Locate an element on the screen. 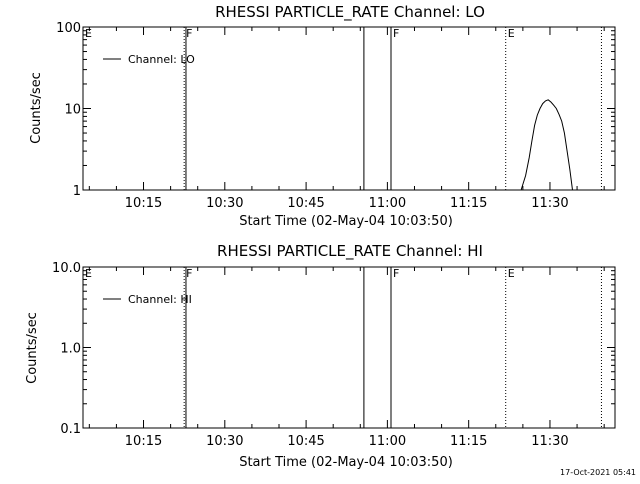 The height and width of the screenshot is (484, 640). series-line is located at coordinates (546, 145).